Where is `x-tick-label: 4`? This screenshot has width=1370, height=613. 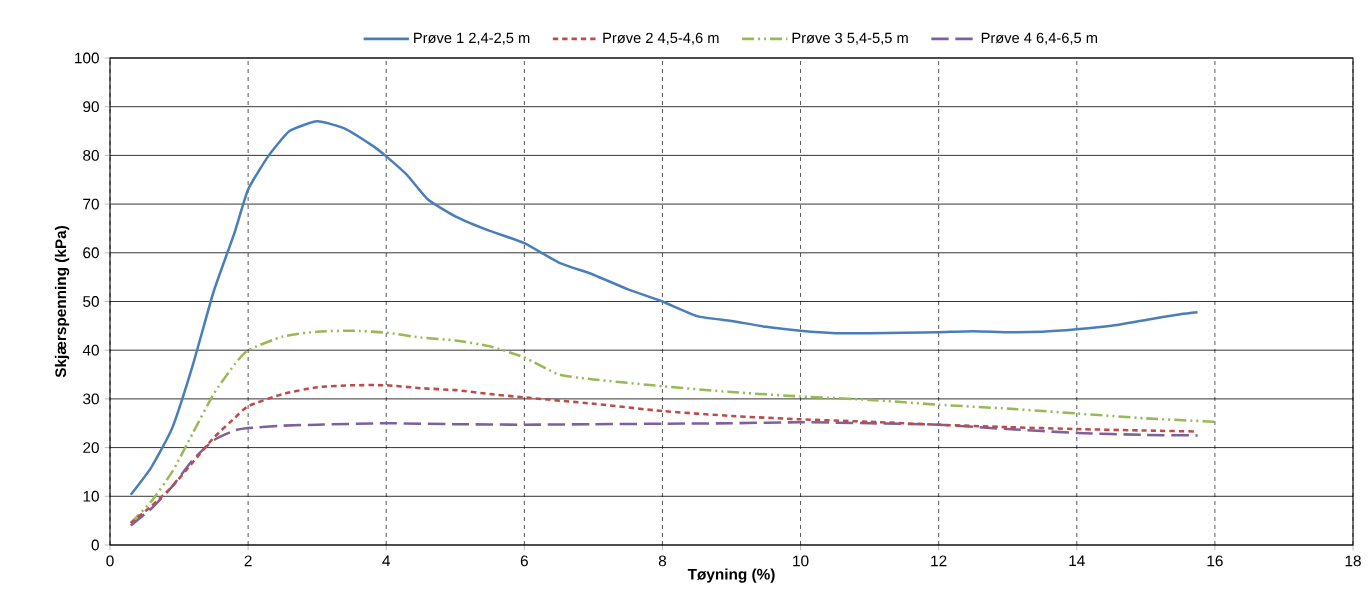 x-tick-label: 4 is located at coordinates (386, 561).